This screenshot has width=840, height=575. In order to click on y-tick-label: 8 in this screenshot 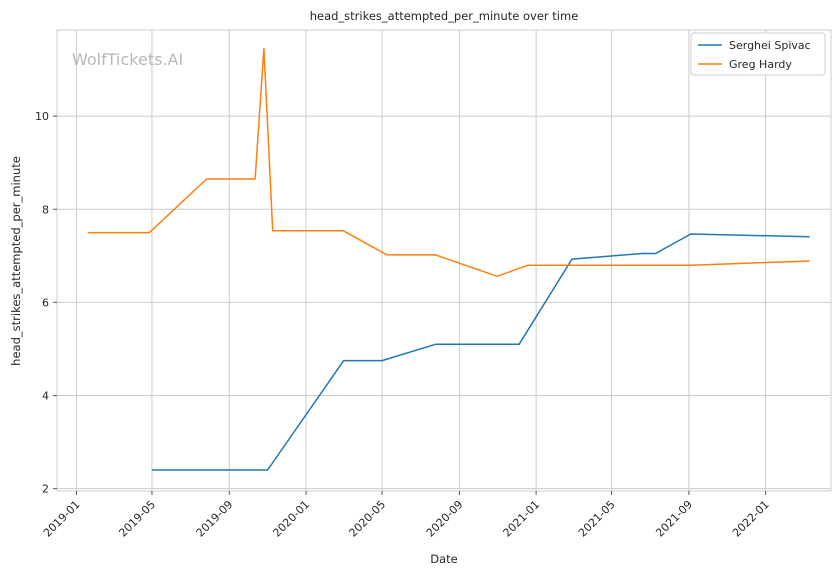, I will do `click(45, 209)`.